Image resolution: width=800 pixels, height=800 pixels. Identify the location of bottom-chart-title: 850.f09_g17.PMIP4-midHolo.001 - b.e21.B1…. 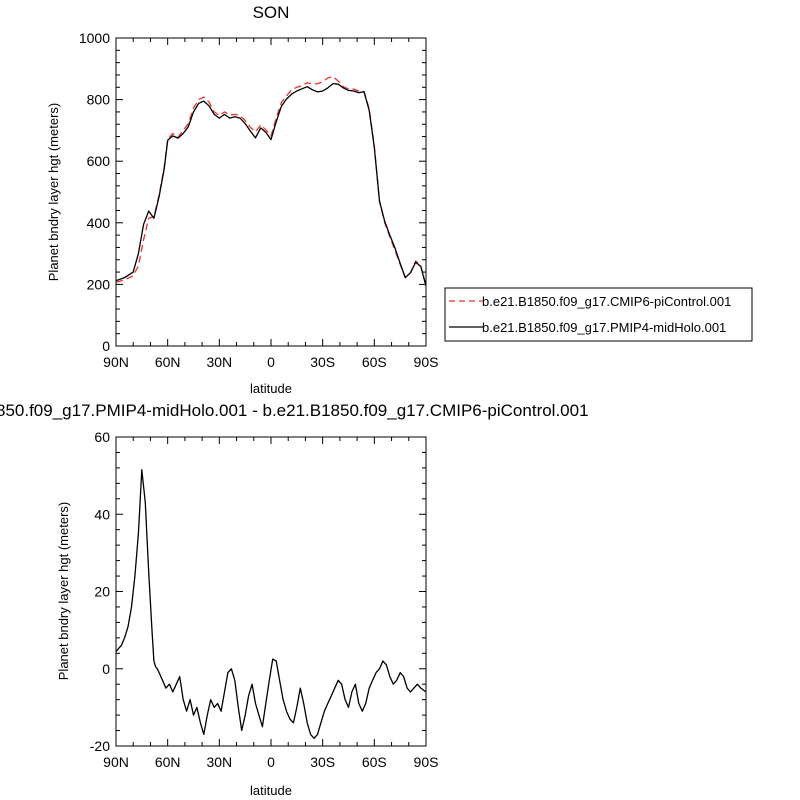
(294, 410).